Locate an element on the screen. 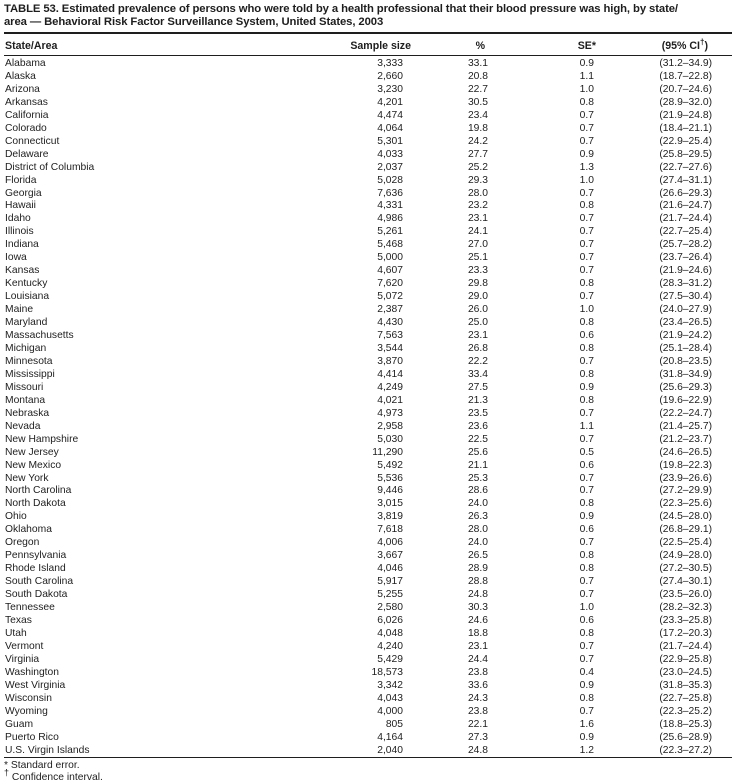  sample-size-value: 4,201 is located at coordinates (390, 102).